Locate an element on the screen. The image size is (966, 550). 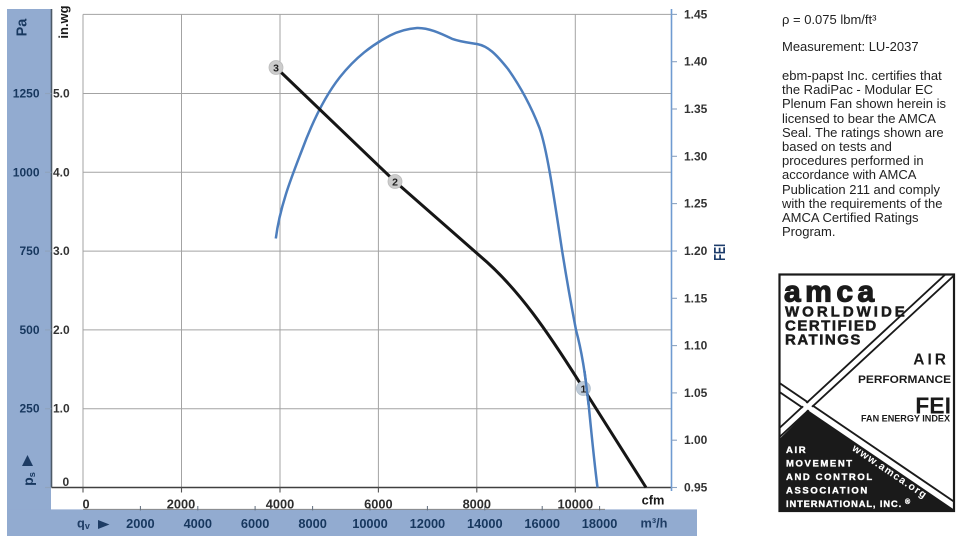
svg-text: 1.0 is located at coordinates (61, 409).